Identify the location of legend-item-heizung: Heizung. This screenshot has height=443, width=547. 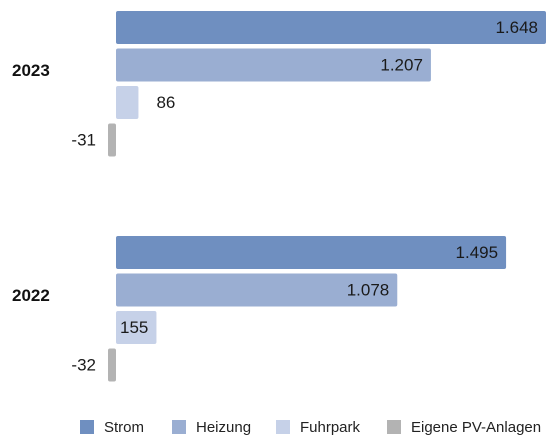
(211, 427).